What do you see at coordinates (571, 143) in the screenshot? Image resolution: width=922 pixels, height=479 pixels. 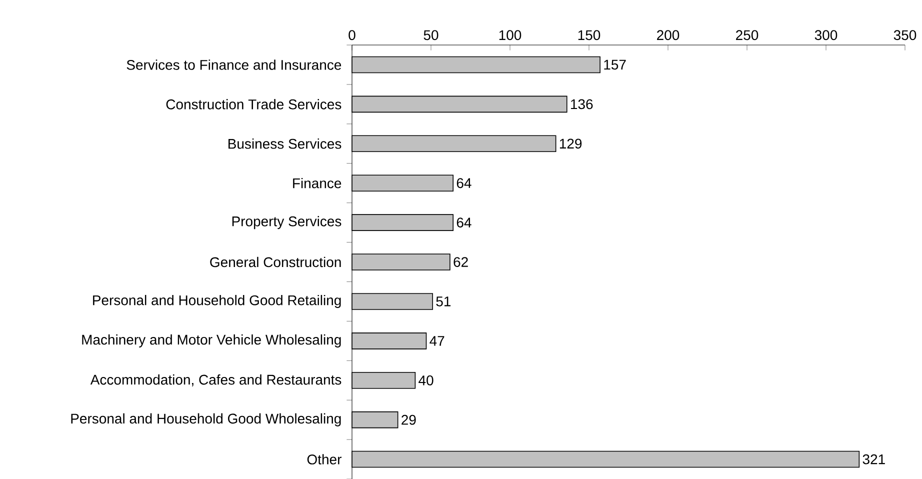 I see `data-label: 129` at bounding box center [571, 143].